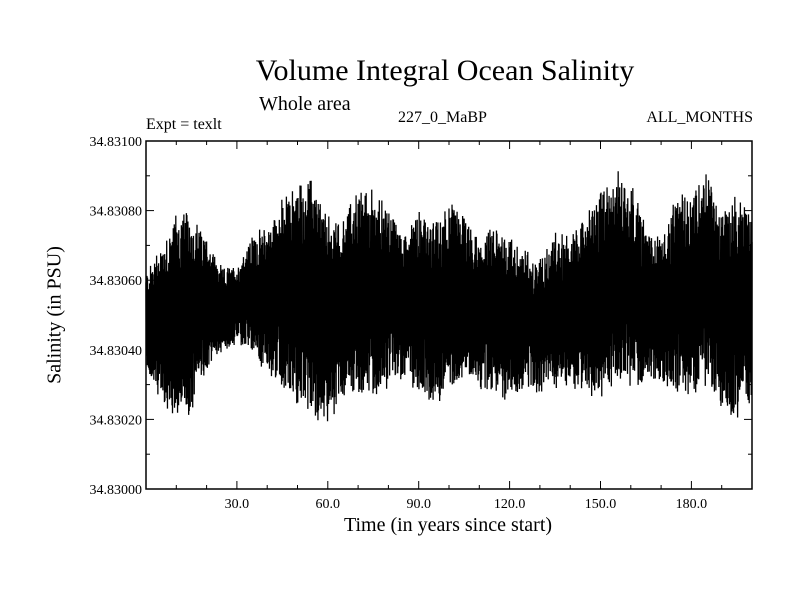 Image resolution: width=800 pixels, height=600 pixels. I want to click on y-tick-label: 34.83020, so click(116, 420).